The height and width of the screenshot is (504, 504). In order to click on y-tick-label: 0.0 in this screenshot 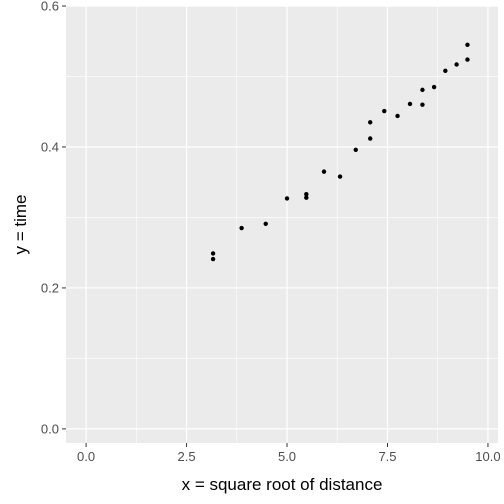, I will do `click(50, 428)`.